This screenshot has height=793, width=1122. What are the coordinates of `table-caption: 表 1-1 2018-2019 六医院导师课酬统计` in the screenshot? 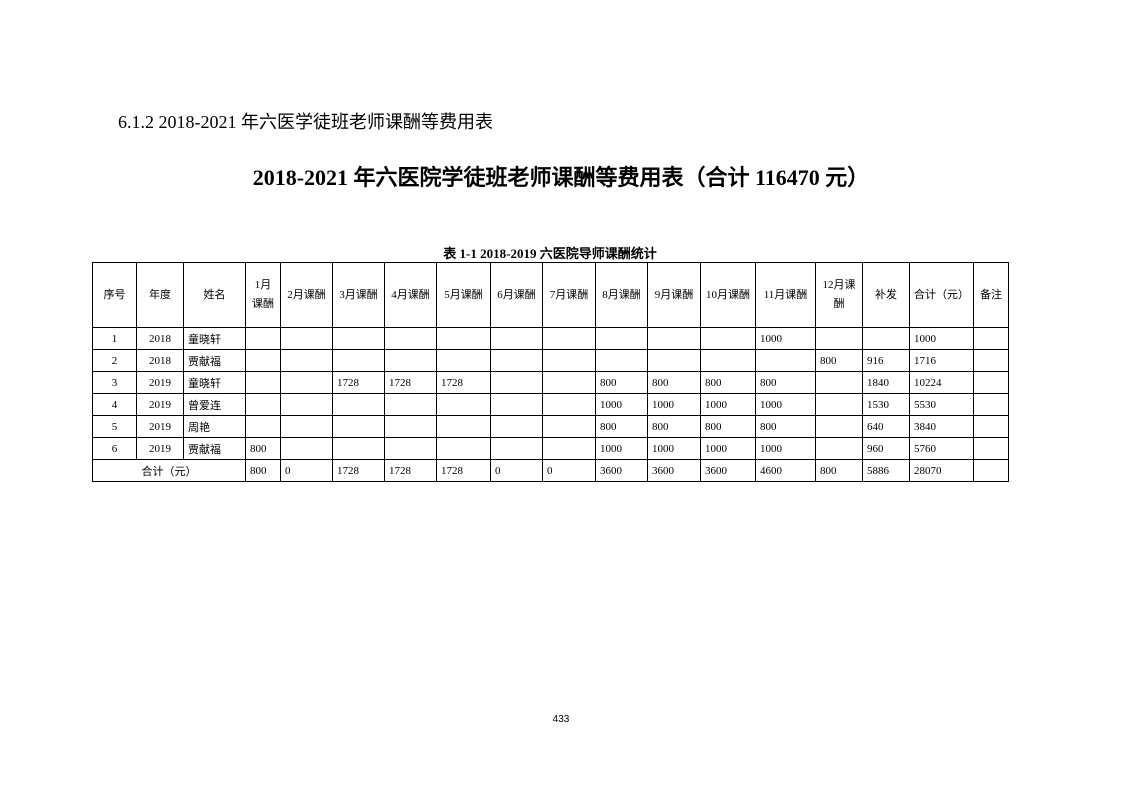 It's located at (550, 253).